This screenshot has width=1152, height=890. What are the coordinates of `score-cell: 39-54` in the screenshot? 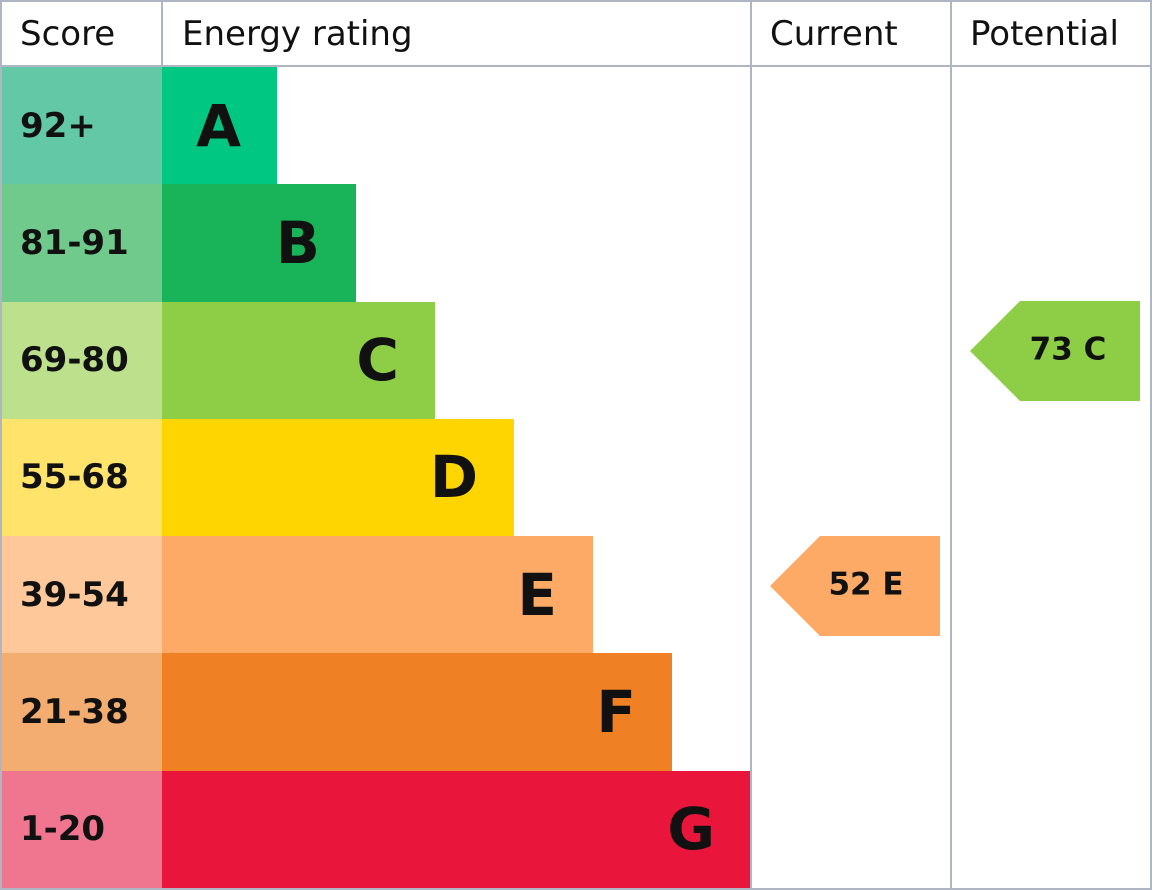 It's located at (81, 595).